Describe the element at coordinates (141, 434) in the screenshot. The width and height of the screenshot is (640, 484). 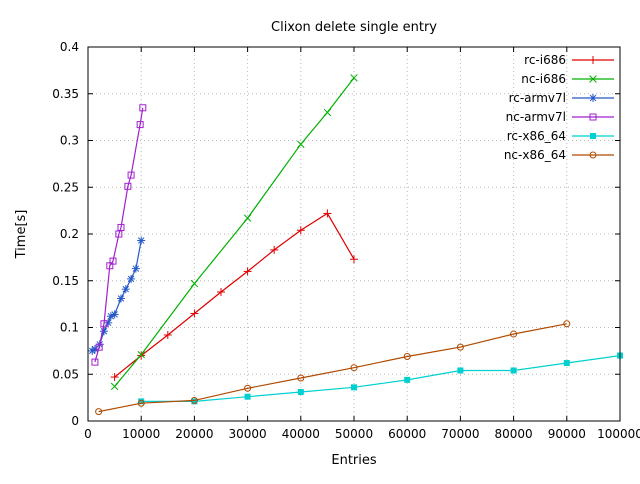
I see `x-tick-label: 10000` at that location.